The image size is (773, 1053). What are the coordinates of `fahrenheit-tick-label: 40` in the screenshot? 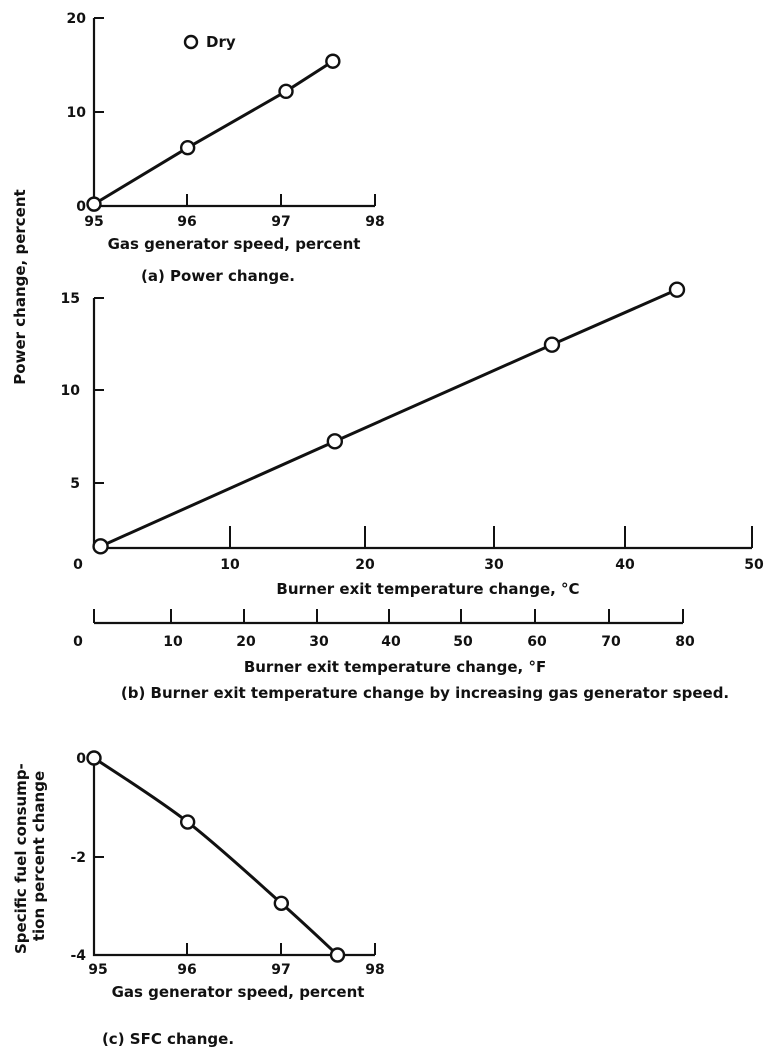 It's located at (391, 642).